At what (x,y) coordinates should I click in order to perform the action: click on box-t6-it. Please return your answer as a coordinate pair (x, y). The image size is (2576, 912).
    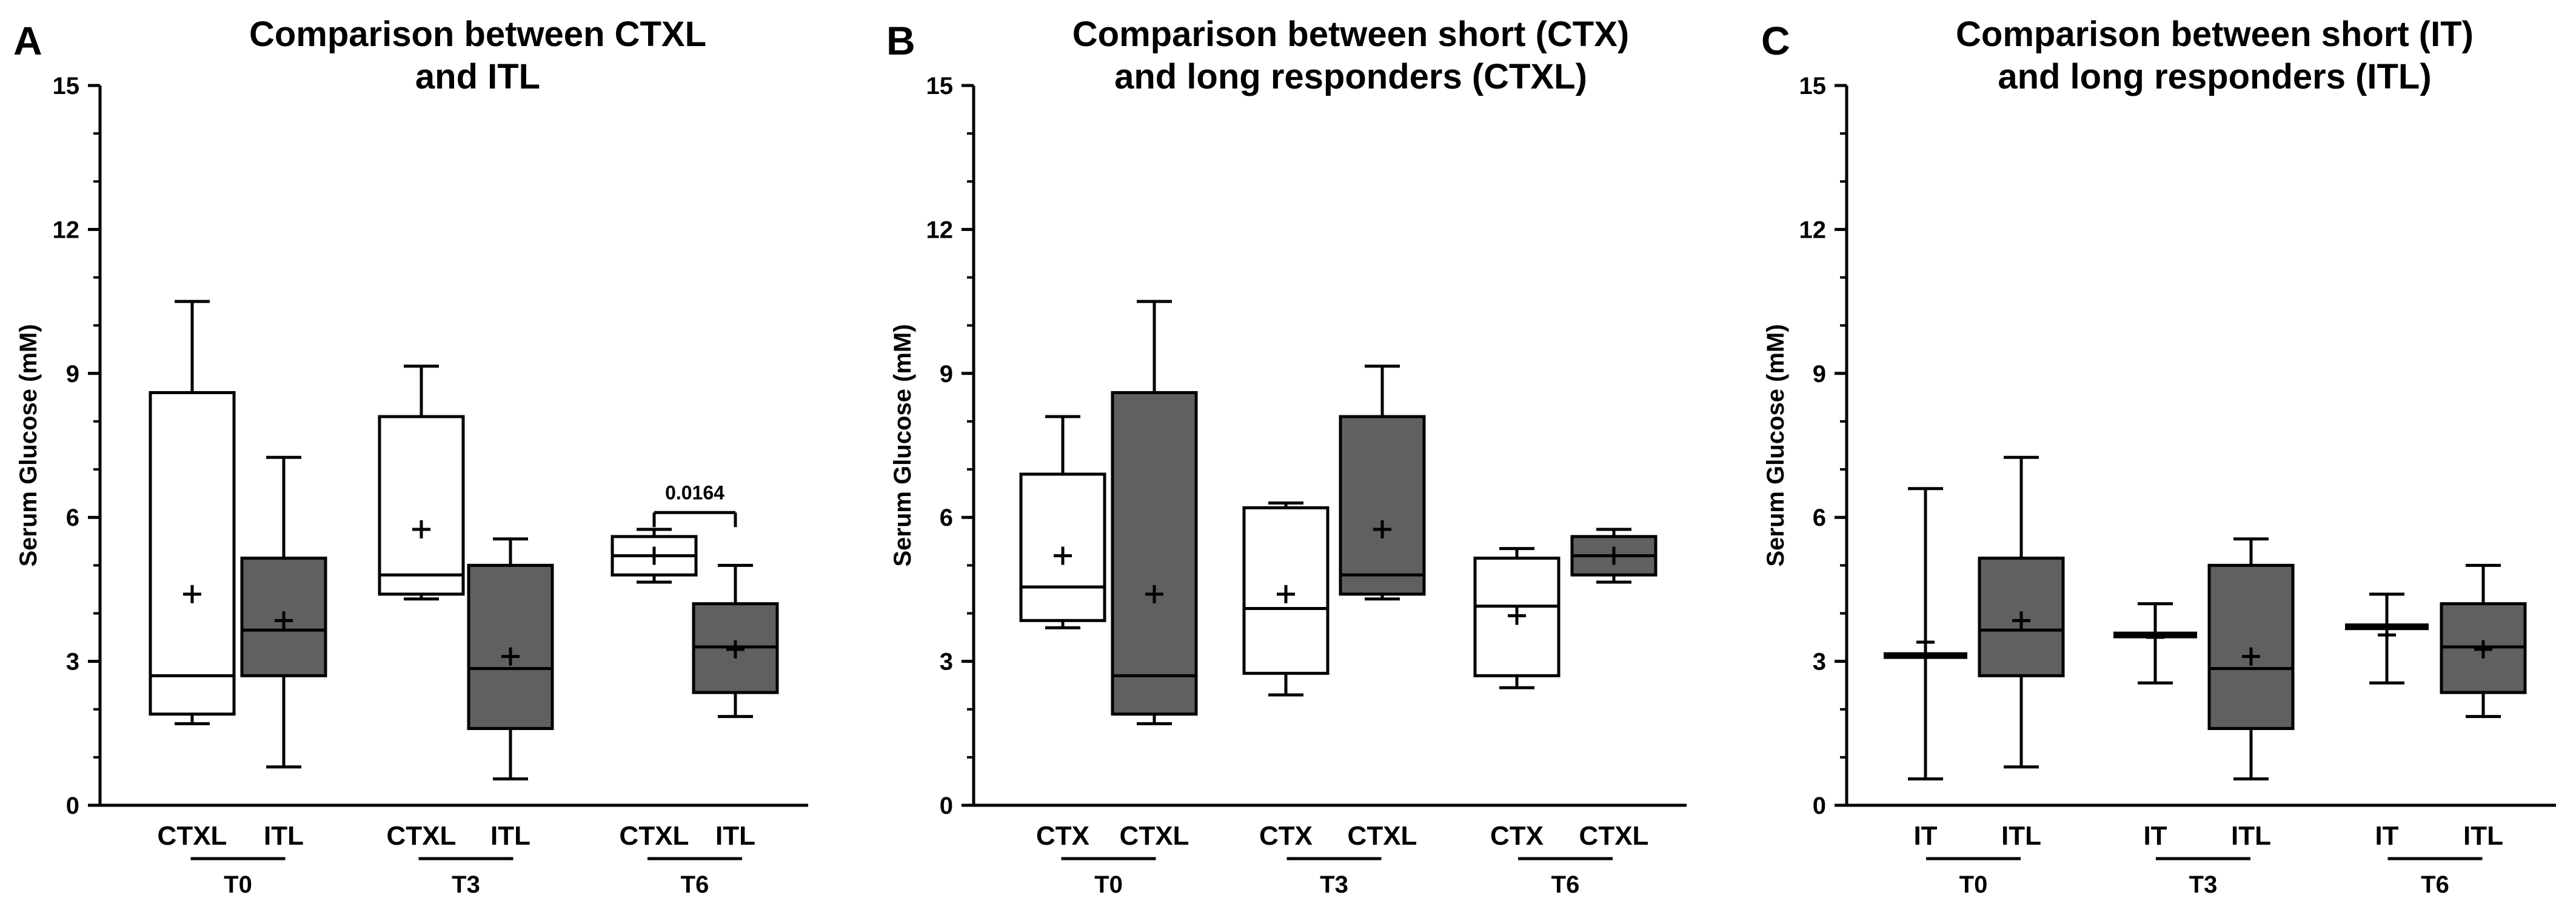
    Looking at the image, I should click on (2387, 639).